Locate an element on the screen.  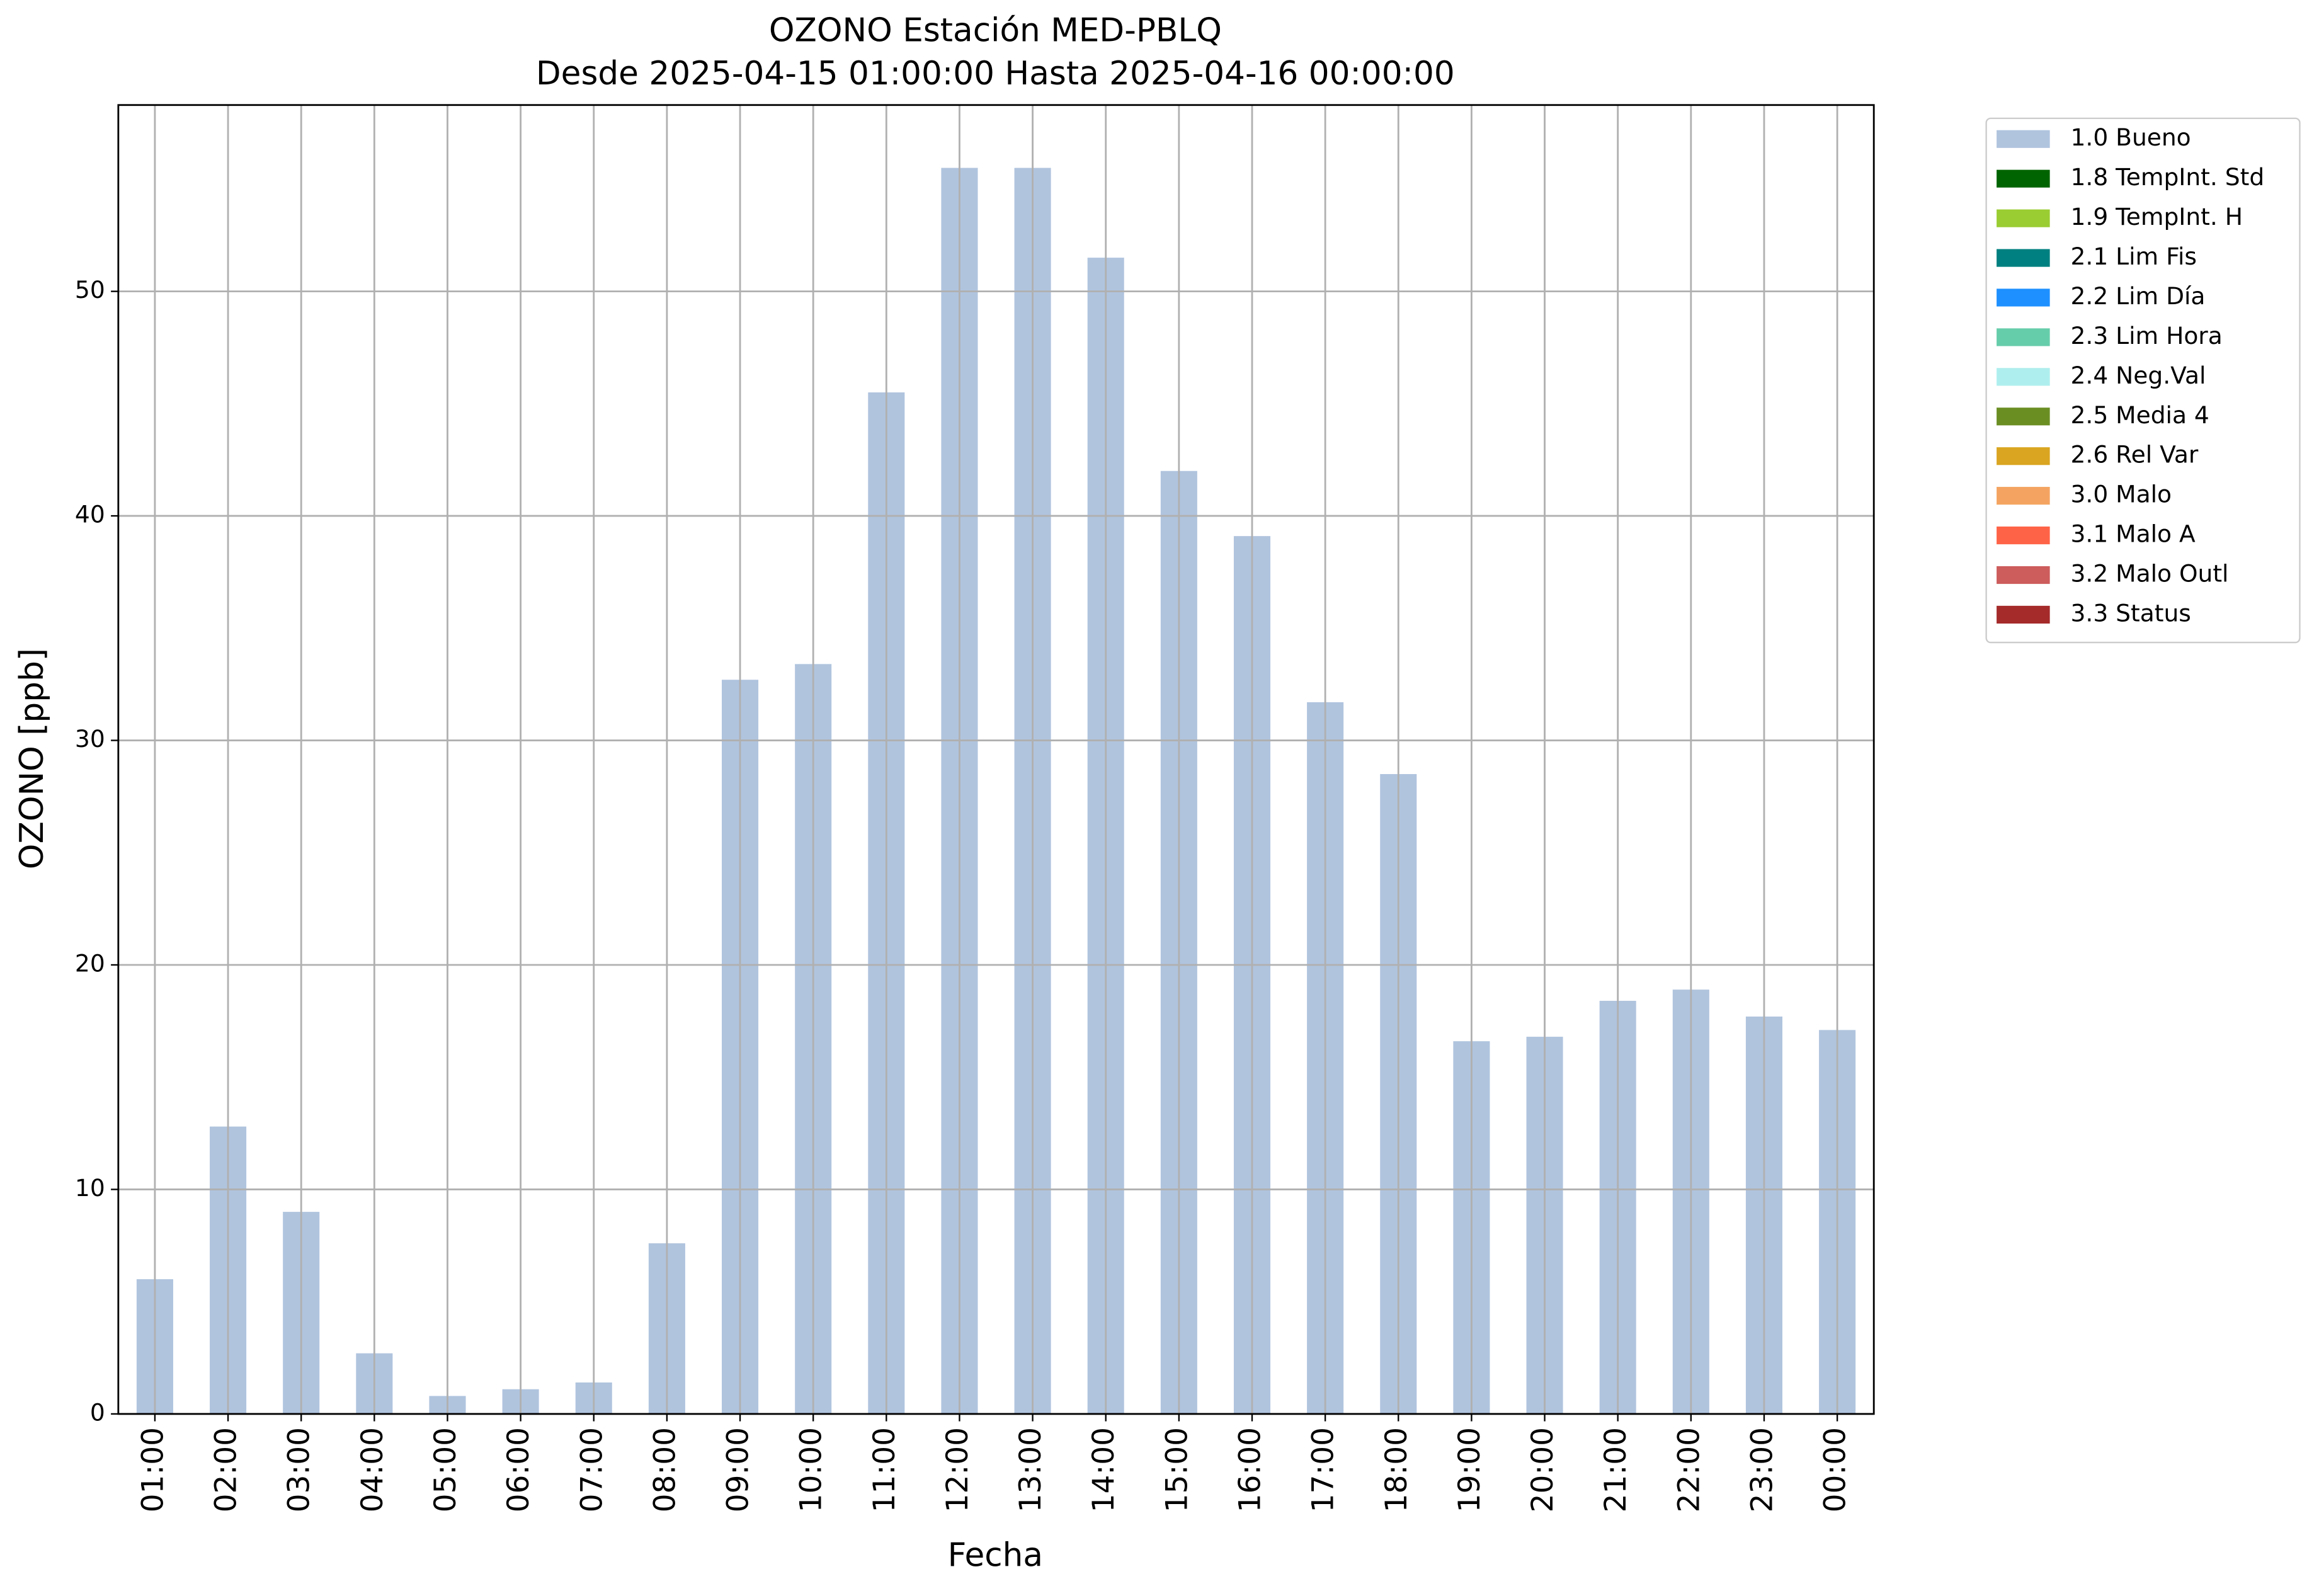
x-tick-label: 17:00 is located at coordinates (1323, 1469).